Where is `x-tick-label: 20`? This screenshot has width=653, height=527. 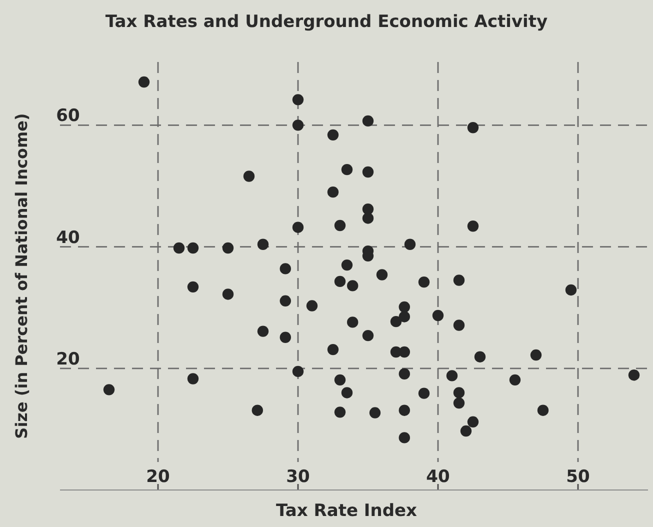 x-tick-label: 20 is located at coordinates (158, 477).